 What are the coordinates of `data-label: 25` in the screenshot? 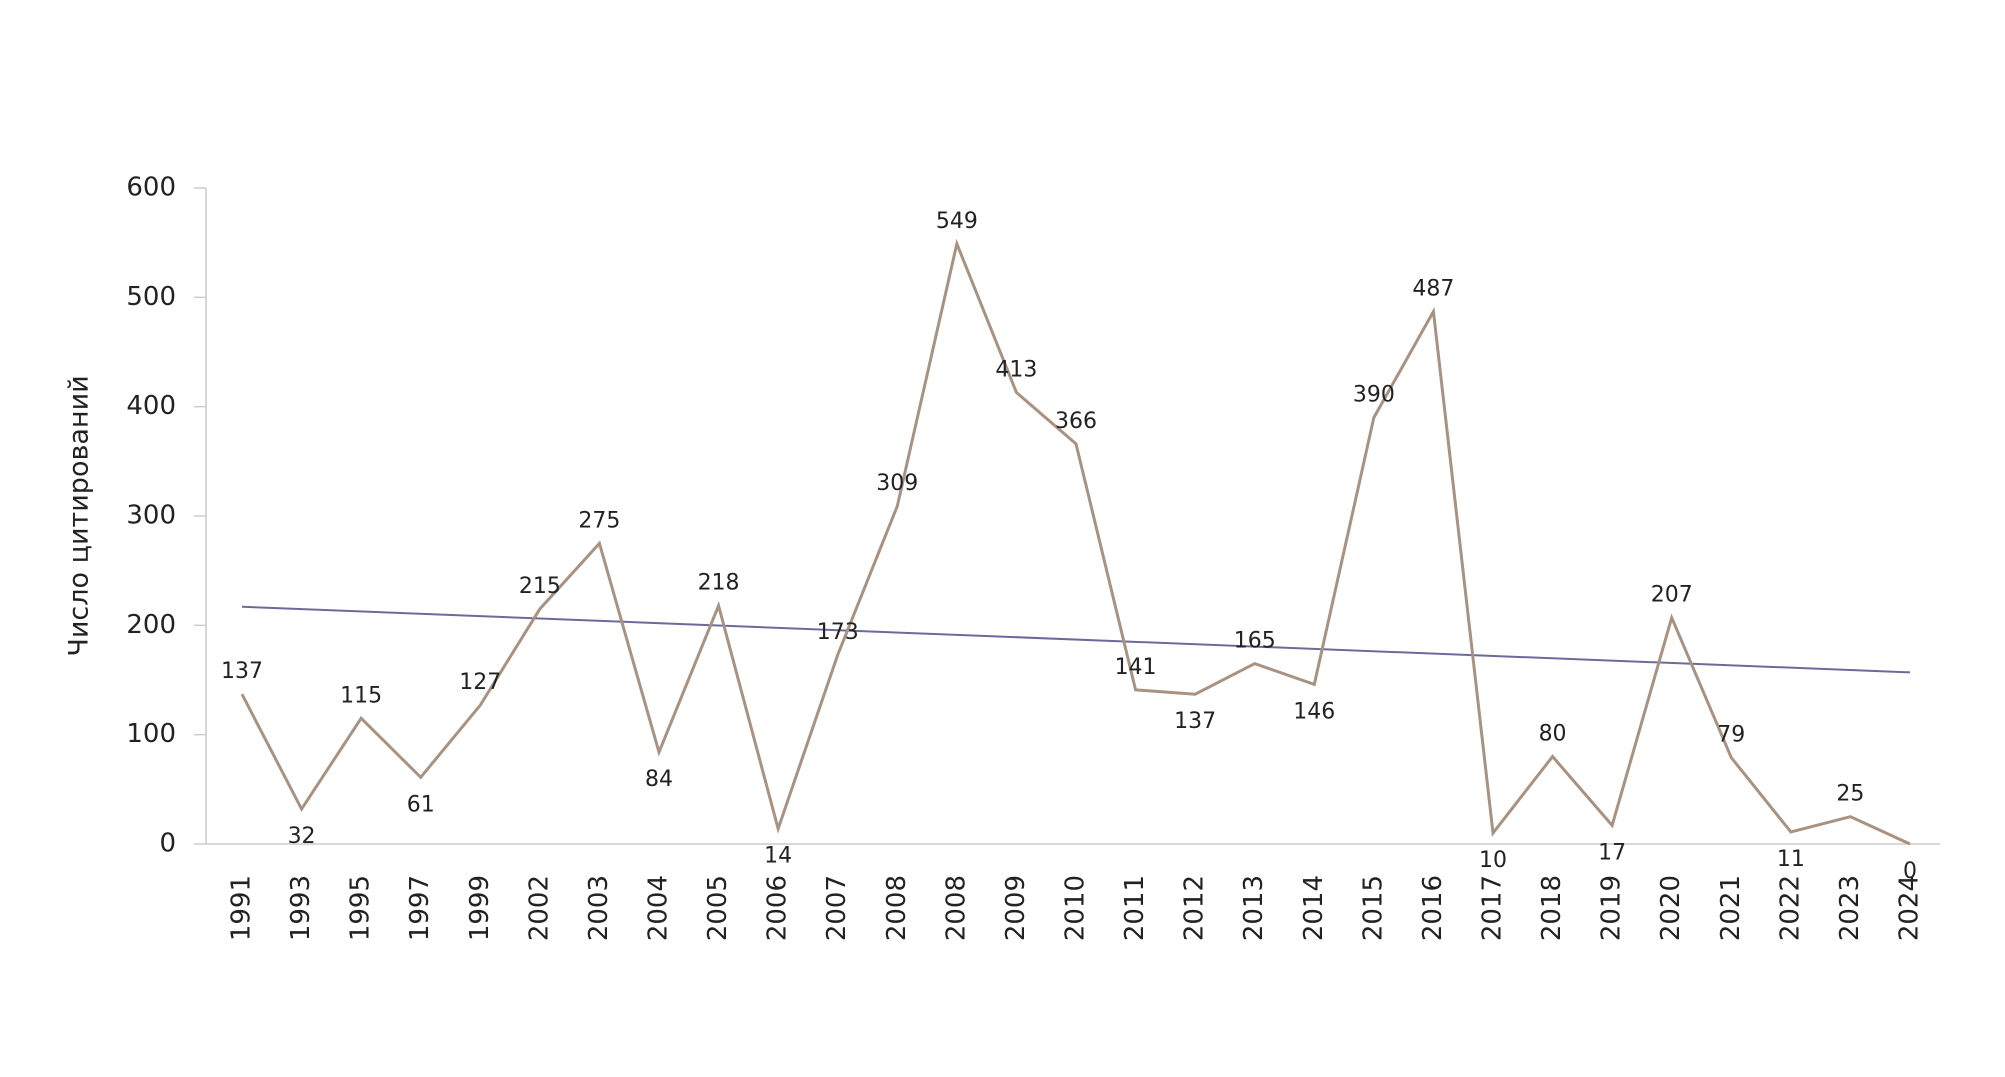 It's located at (1850, 794).